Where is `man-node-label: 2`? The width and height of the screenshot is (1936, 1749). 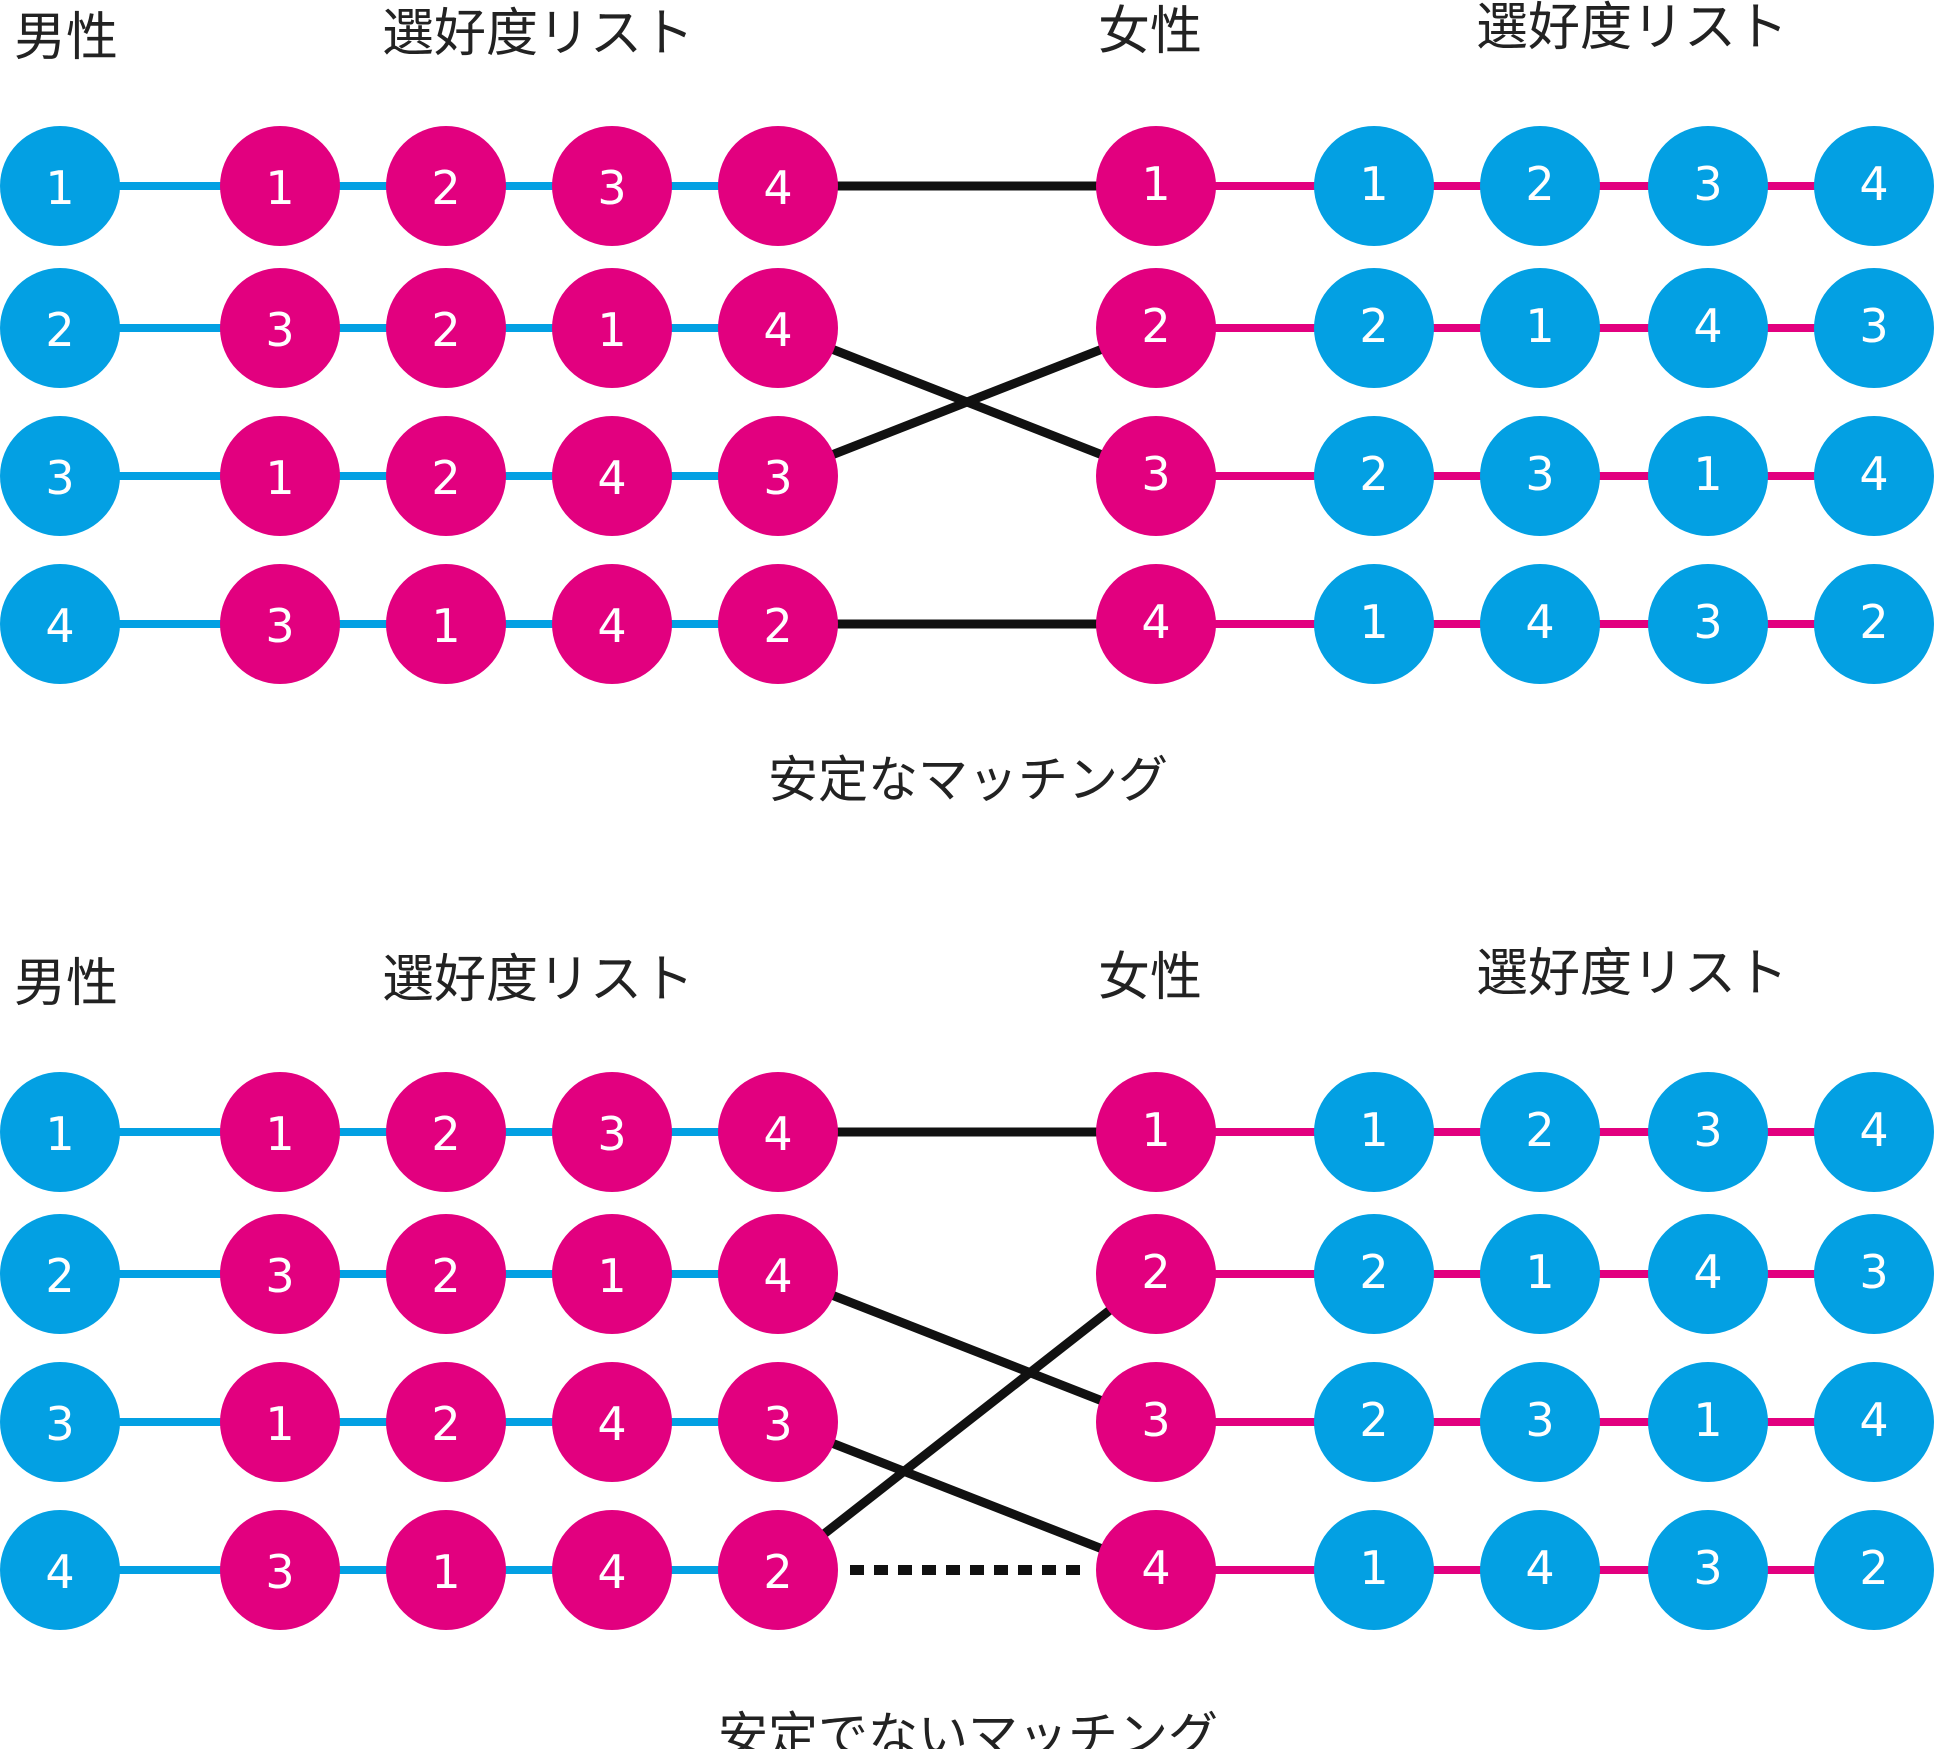 man-node-label: 2 is located at coordinates (59, 1276).